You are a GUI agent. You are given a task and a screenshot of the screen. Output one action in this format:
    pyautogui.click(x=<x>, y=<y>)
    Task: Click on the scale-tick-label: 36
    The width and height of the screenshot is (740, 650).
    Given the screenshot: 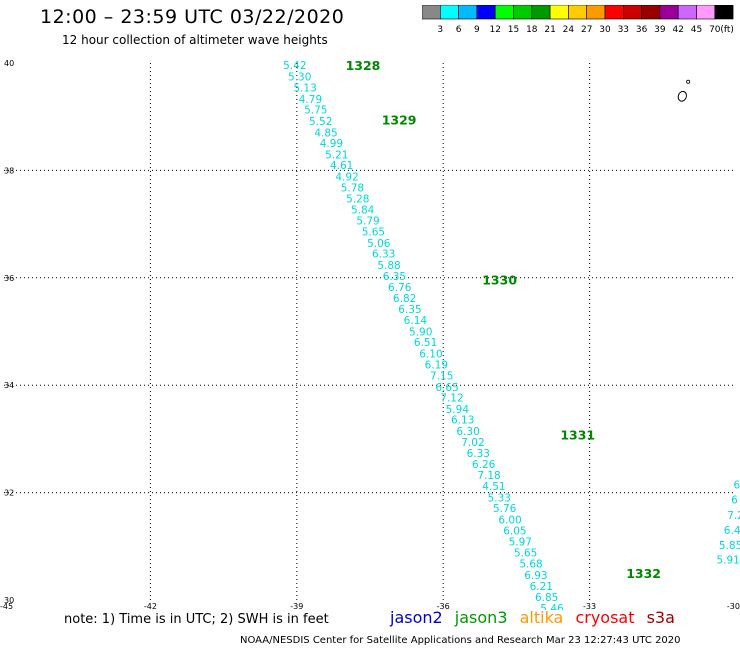 What is the action you would take?
    pyautogui.click(x=642, y=30)
    